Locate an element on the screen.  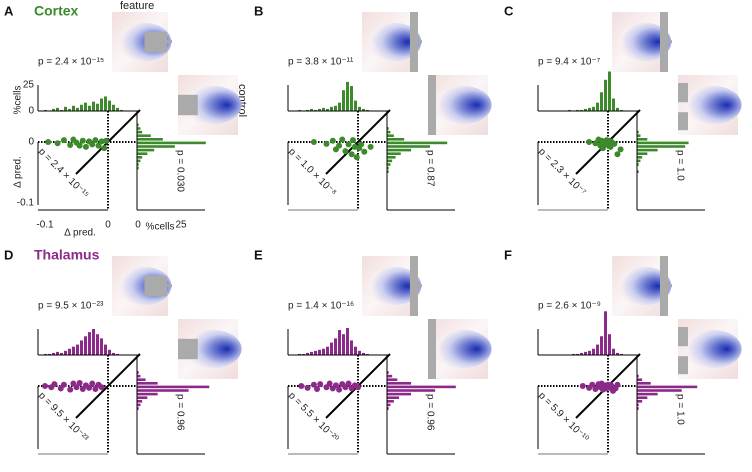
p-top: p = 9.5 × 10⁻²³ is located at coordinates (71, 306).